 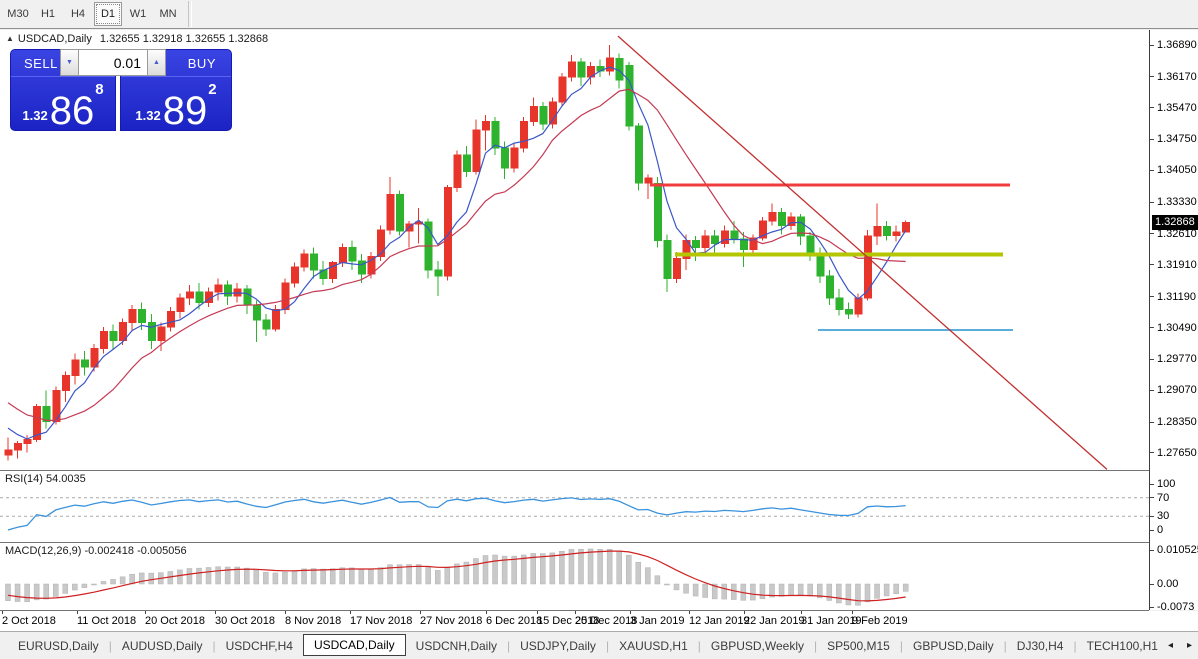 I want to click on sell-price: 1.32 86 8, so click(x=63, y=107).